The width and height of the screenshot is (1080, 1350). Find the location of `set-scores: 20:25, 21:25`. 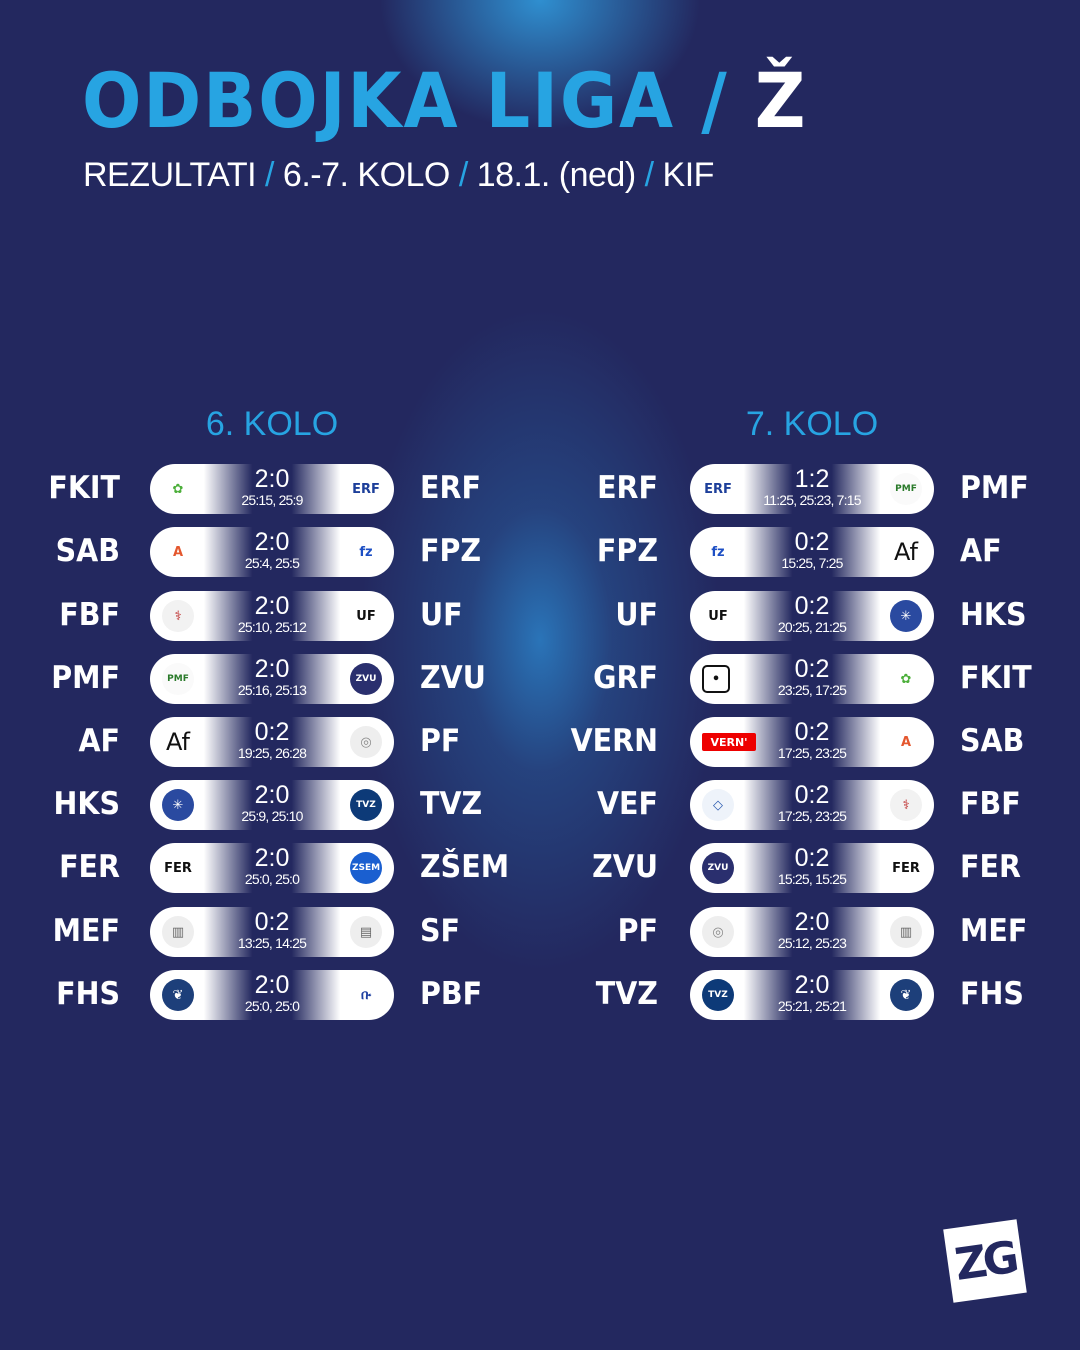

set-scores: 20:25, 21:25 is located at coordinates (812, 627).